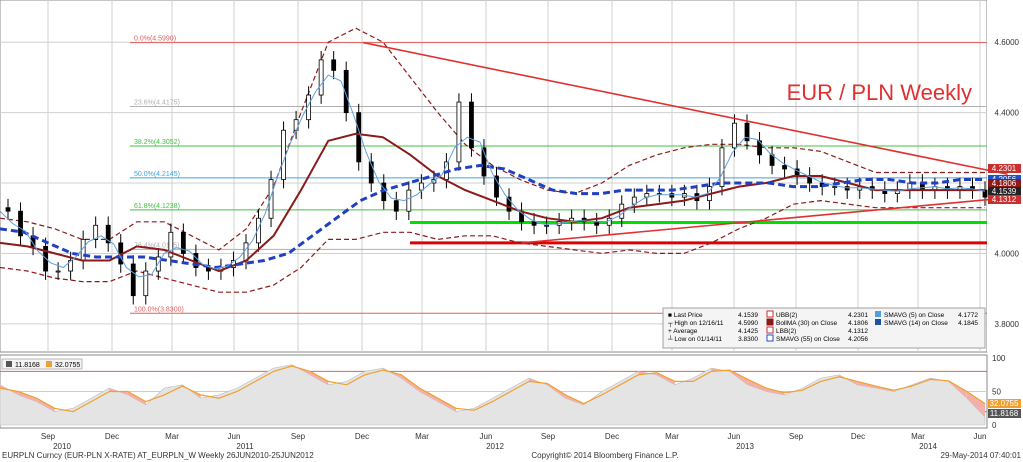  Describe the element at coordinates (928, 446) in the screenshot. I see `x-tick-year: 2014` at that location.